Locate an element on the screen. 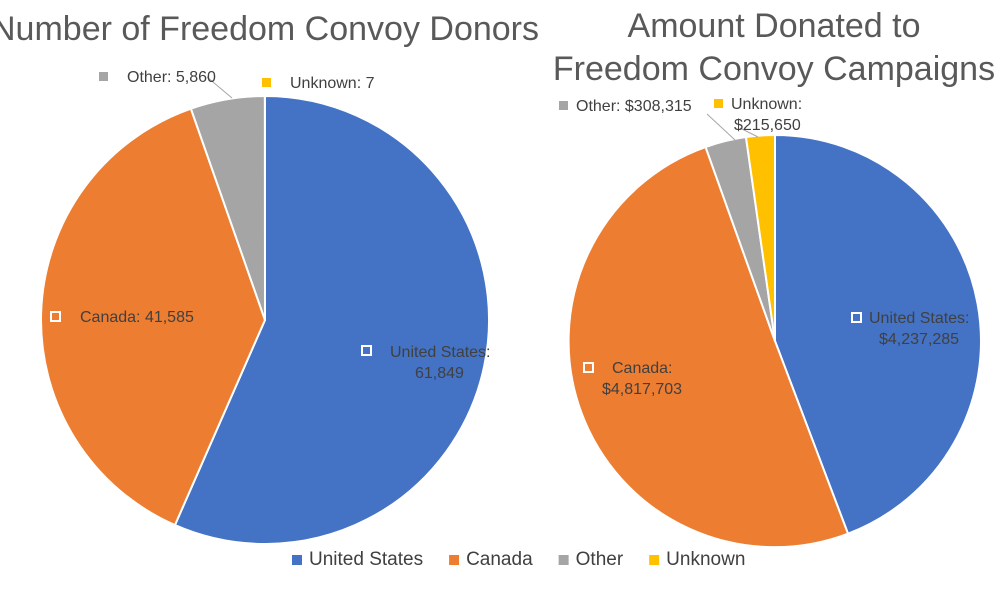 This screenshot has width=999, height=590. legend: United States Canada Other Unknown is located at coordinates (518, 559).